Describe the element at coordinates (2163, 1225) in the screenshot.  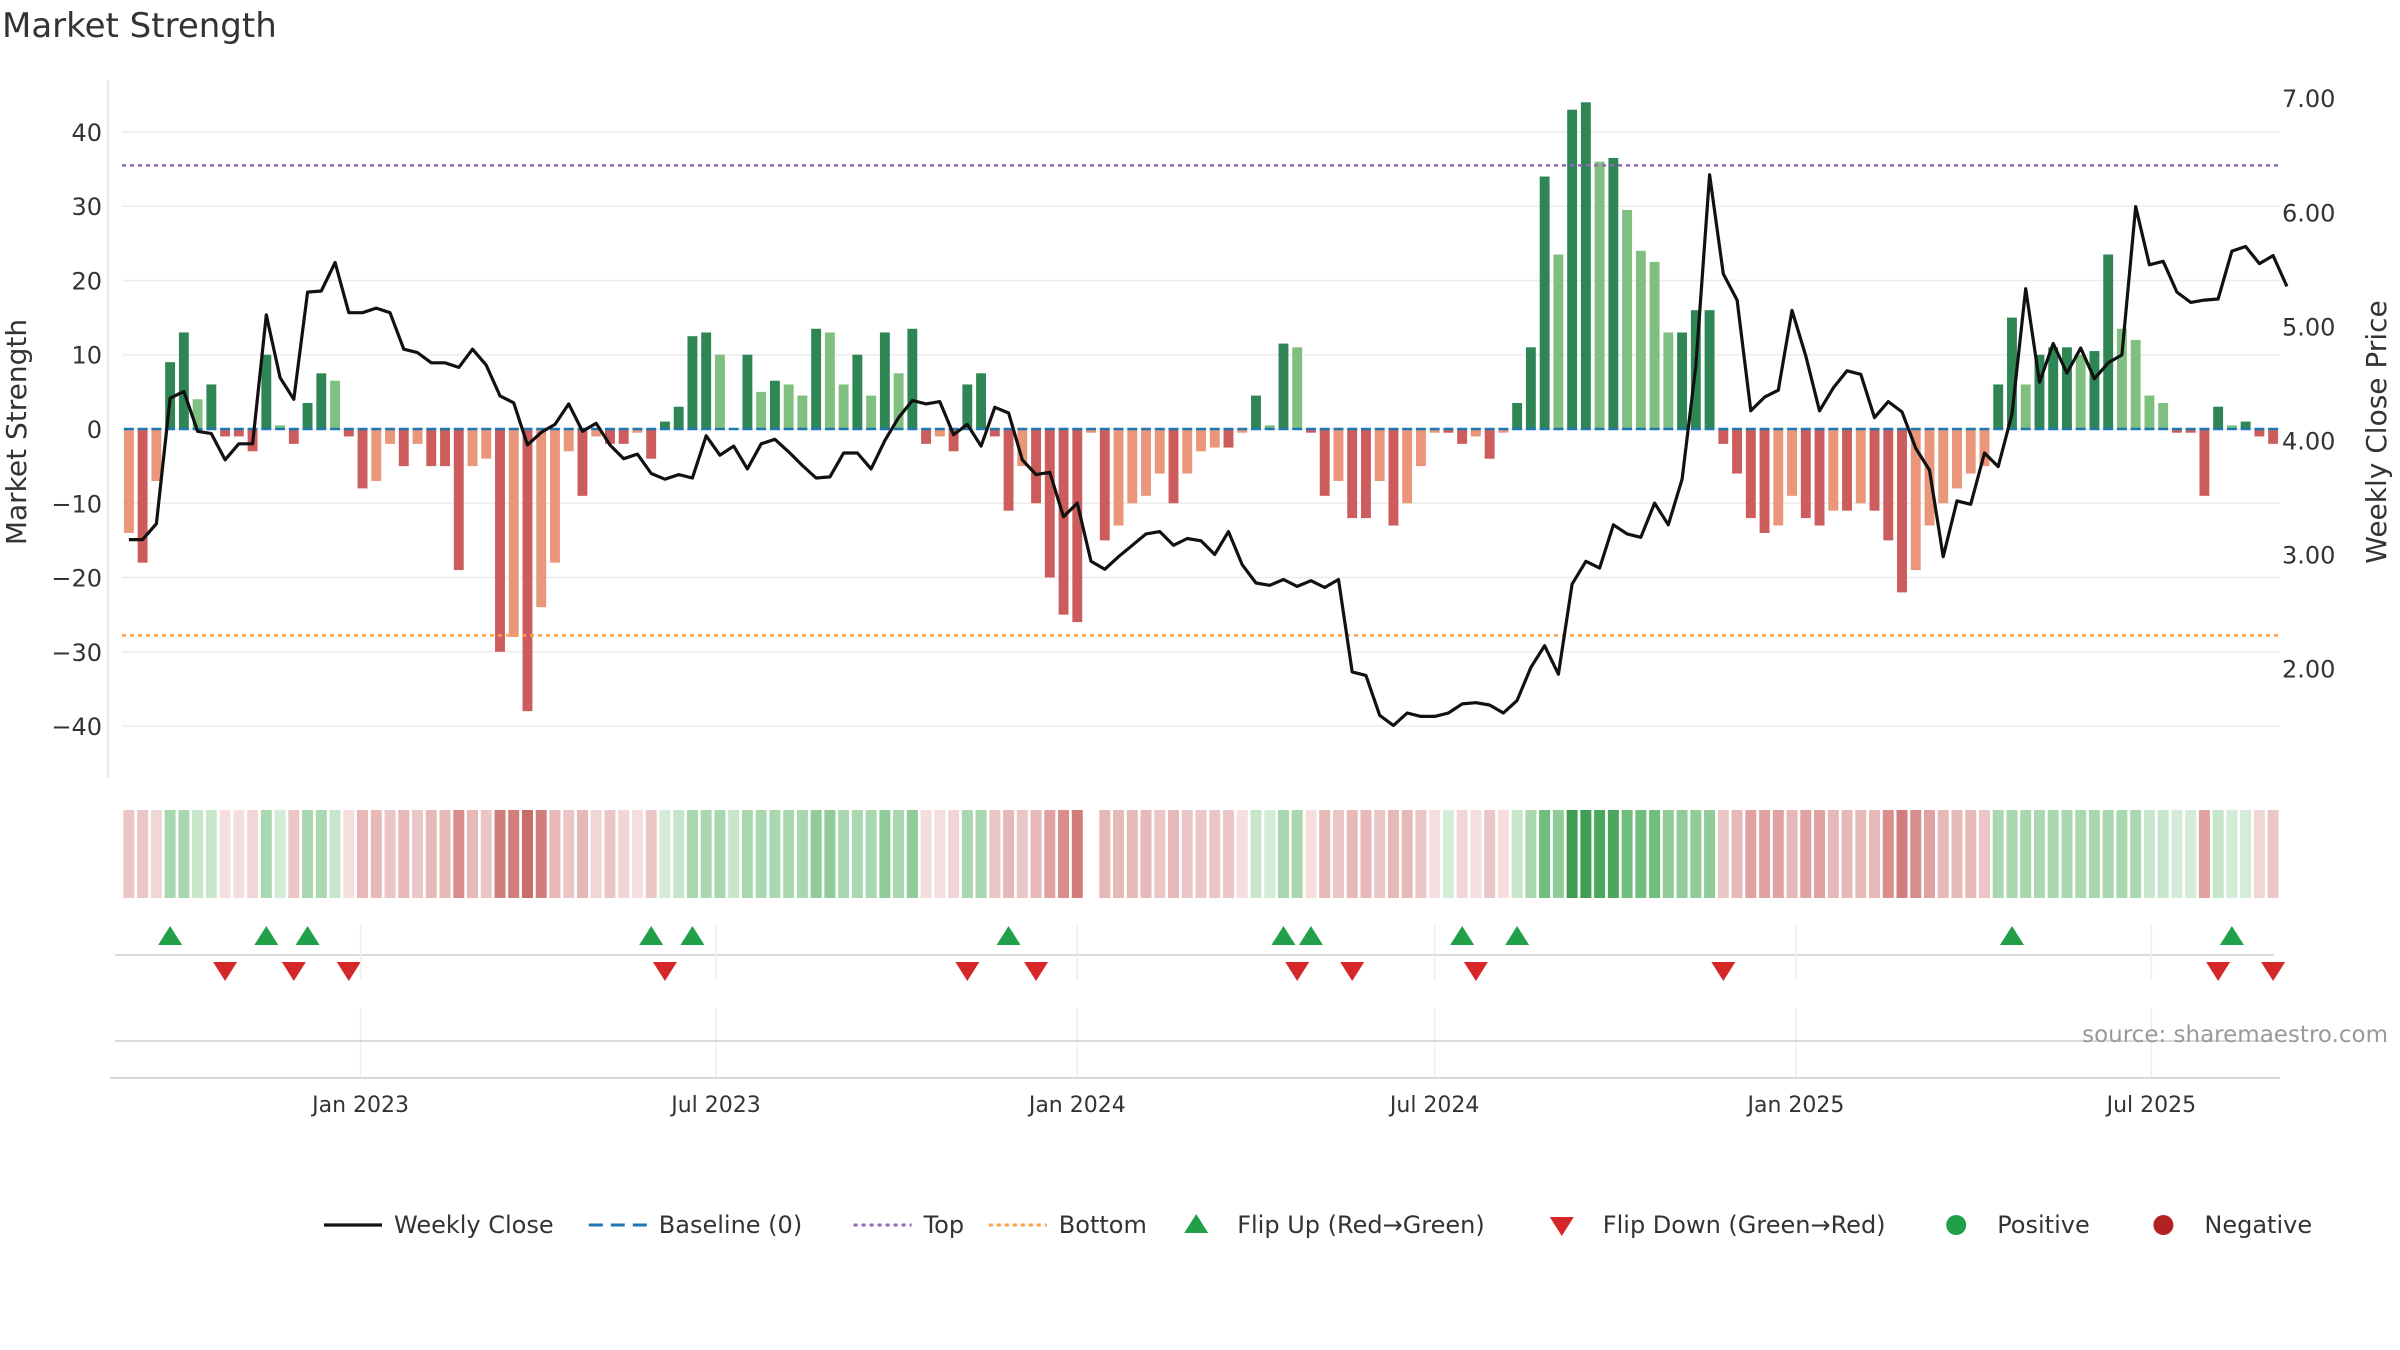
I see `legend-swatch-negative` at that location.